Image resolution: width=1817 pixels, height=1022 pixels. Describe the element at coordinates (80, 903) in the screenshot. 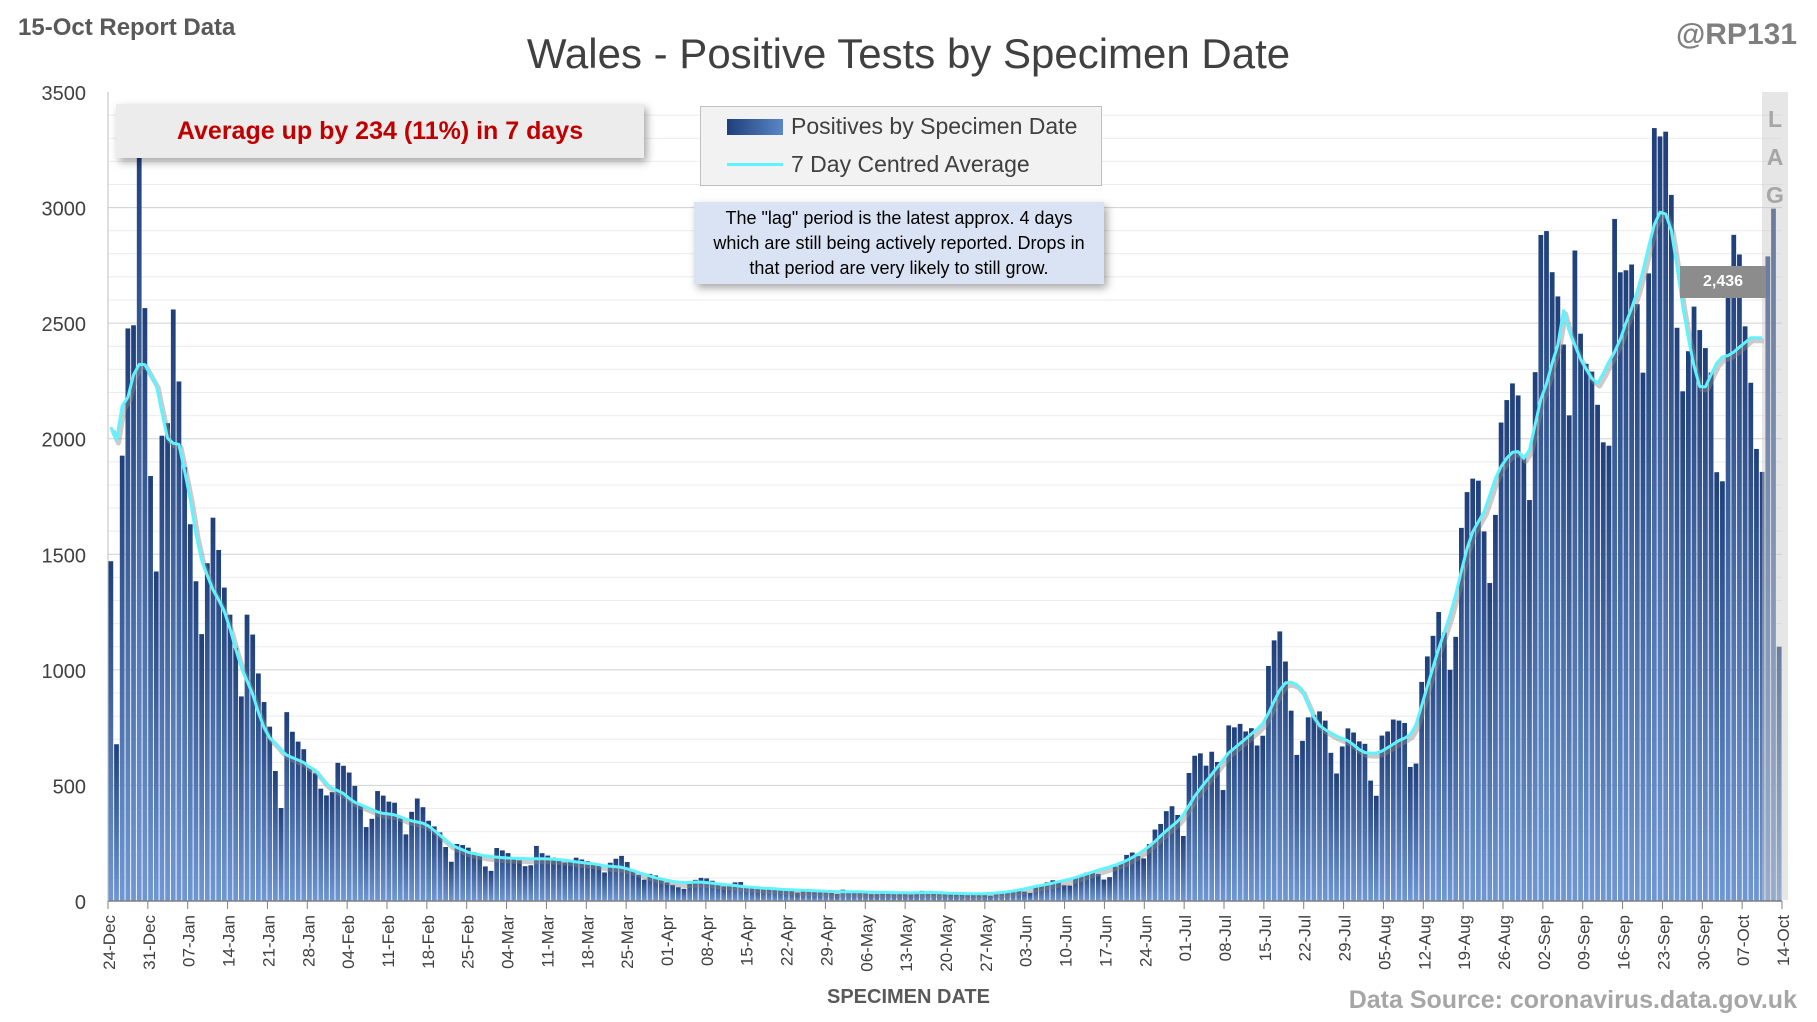

I see `y-tick-label: 0` at that location.